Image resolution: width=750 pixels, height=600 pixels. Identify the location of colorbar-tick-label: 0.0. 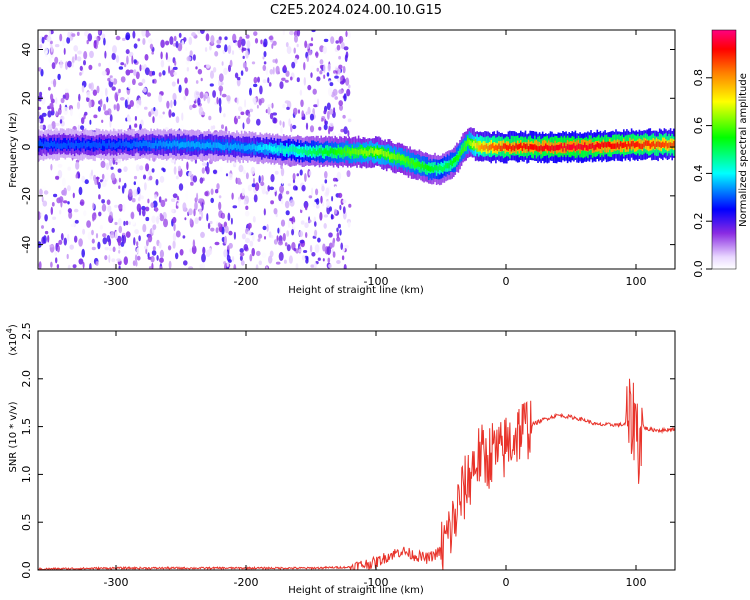
(698, 269).